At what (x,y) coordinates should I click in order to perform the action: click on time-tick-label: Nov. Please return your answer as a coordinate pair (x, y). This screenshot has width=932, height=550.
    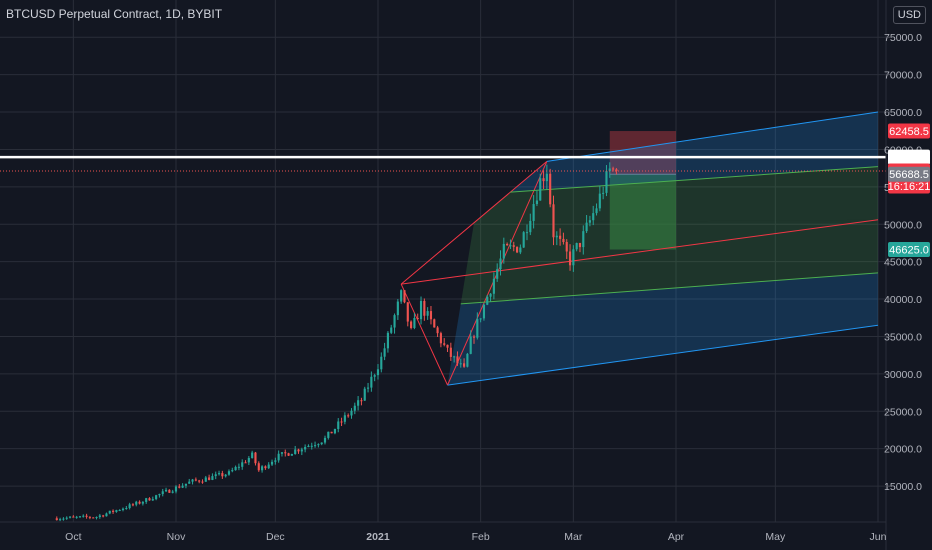
    Looking at the image, I should click on (176, 537).